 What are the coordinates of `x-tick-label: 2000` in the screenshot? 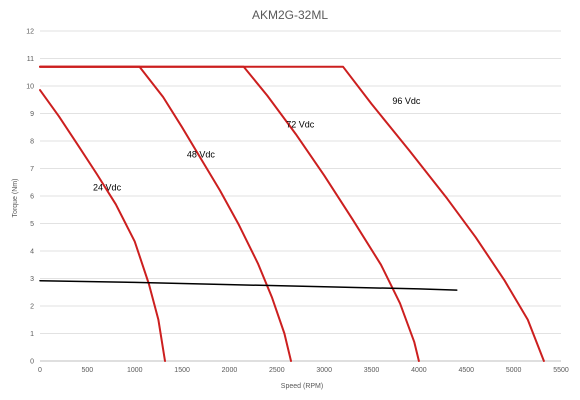 It's located at (230, 370).